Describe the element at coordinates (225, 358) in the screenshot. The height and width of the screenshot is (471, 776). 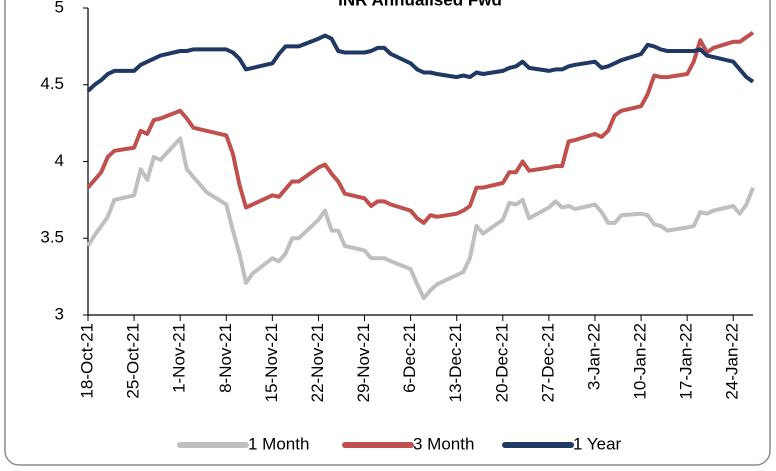
I see `x-tick-label: 8-Nov-21` at that location.